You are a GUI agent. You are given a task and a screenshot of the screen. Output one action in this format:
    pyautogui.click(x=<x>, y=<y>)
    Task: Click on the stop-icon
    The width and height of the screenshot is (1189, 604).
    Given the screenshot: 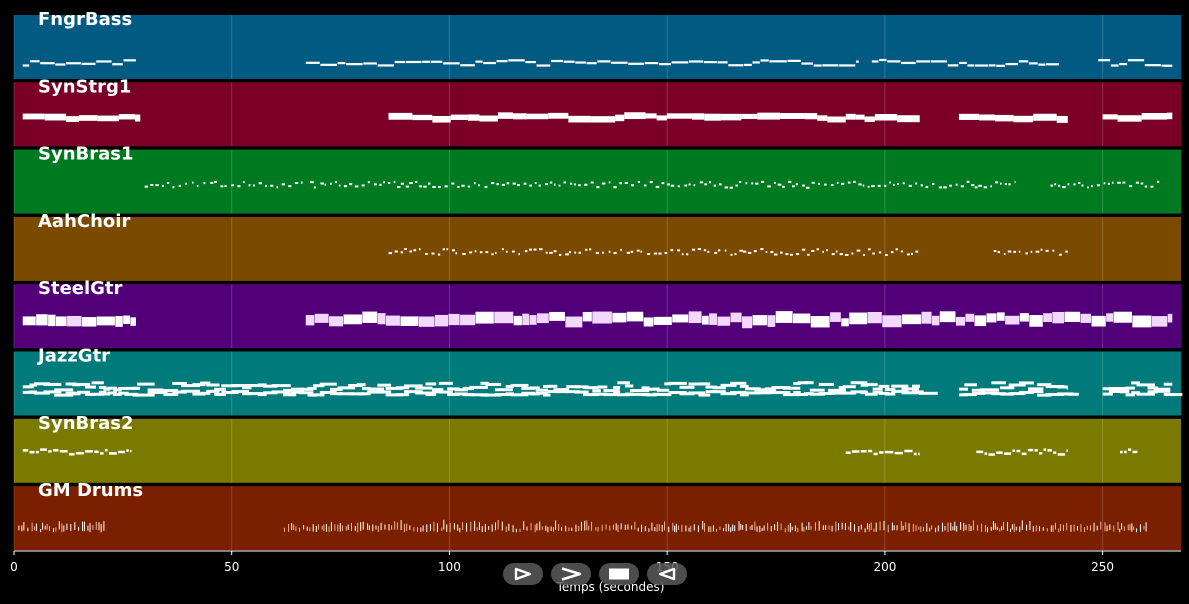 What is the action you would take?
    pyautogui.click(x=619, y=574)
    